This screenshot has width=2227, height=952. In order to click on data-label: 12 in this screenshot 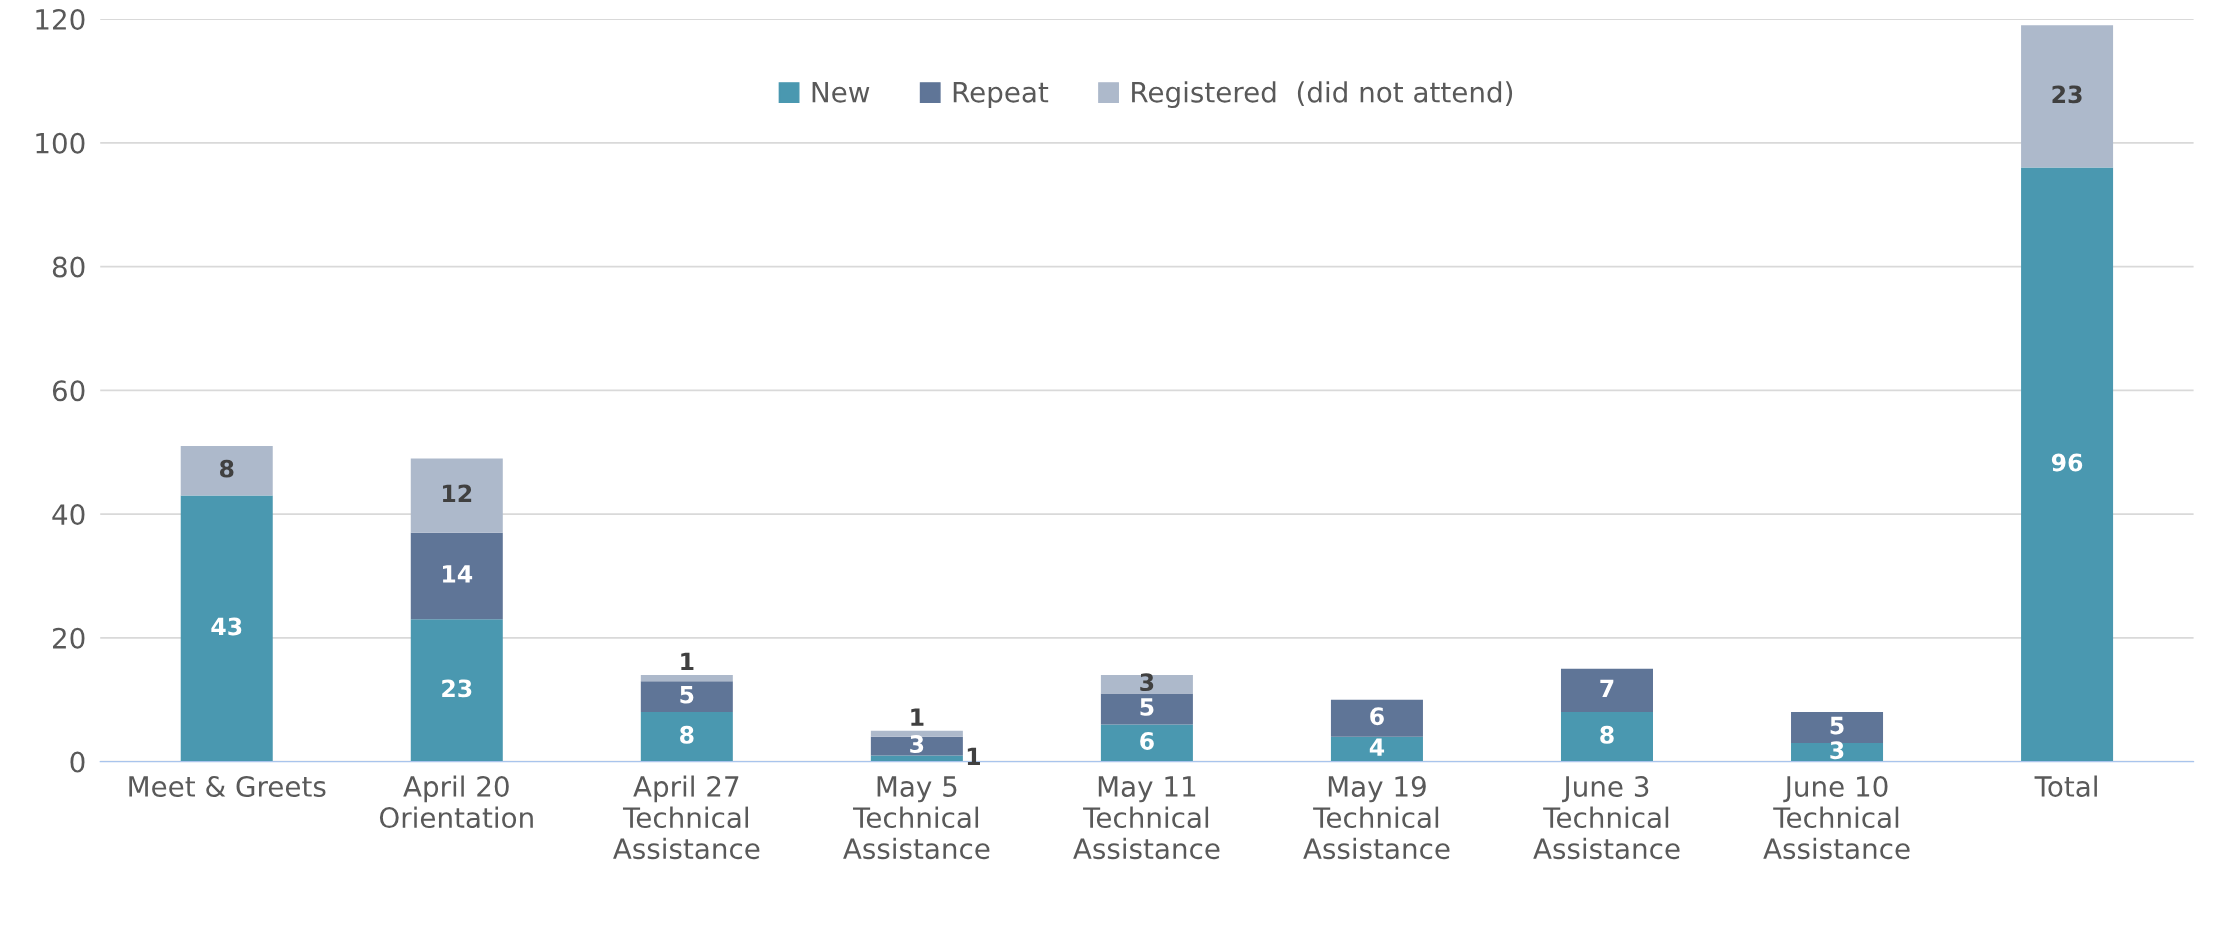, I will do `click(457, 493)`.